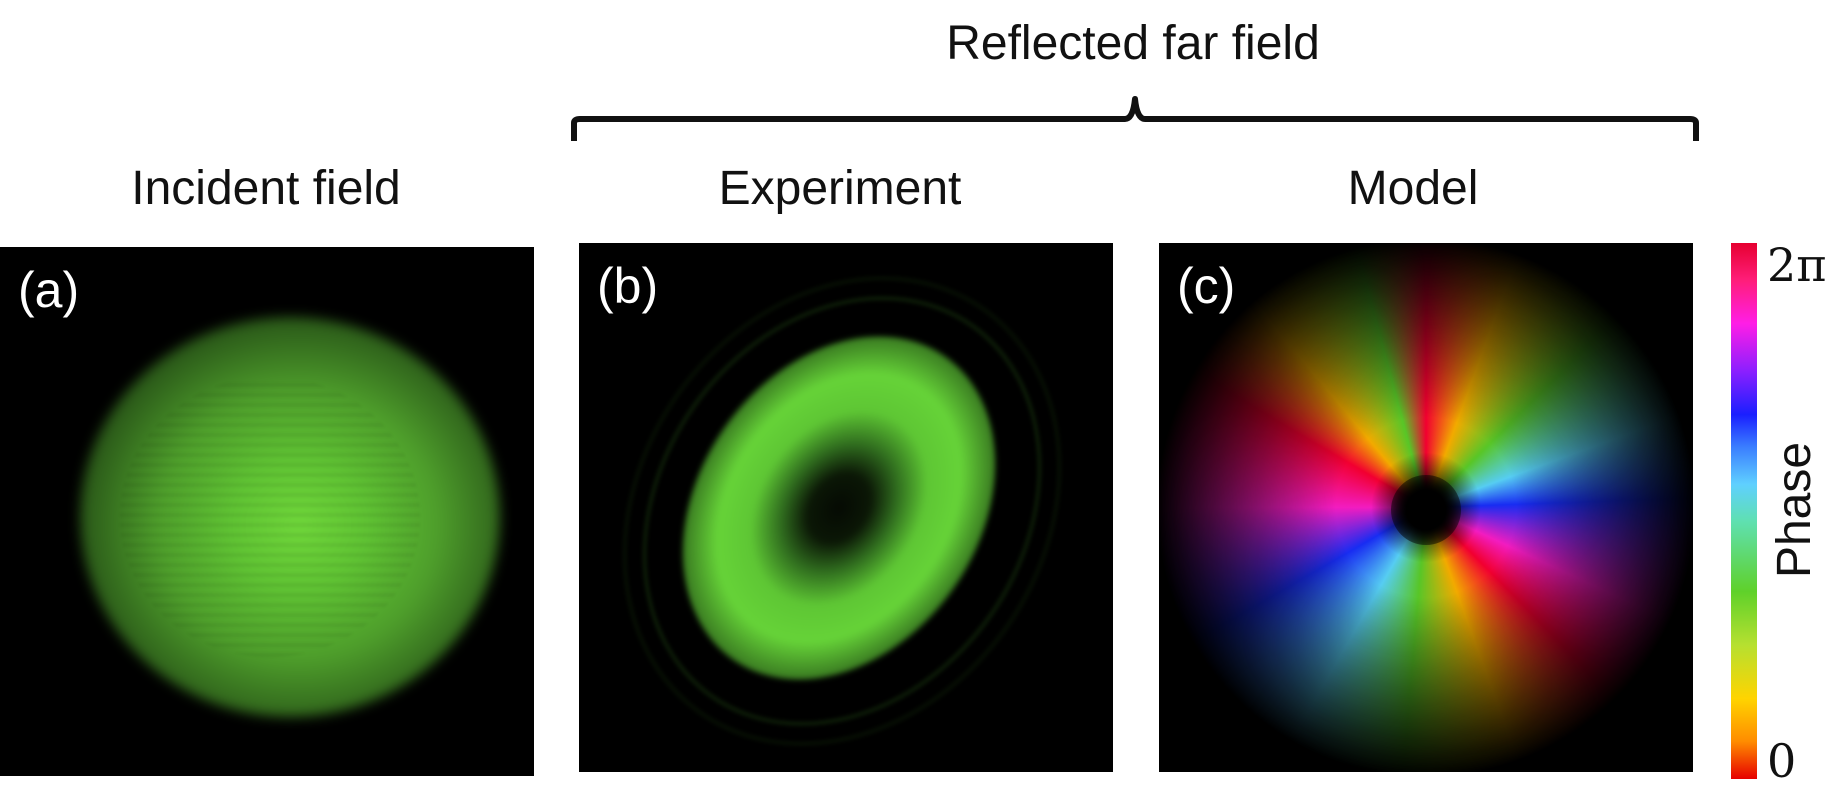  Describe the element at coordinates (1206, 286) in the screenshot. I see `panel-label-c: (c)` at that location.